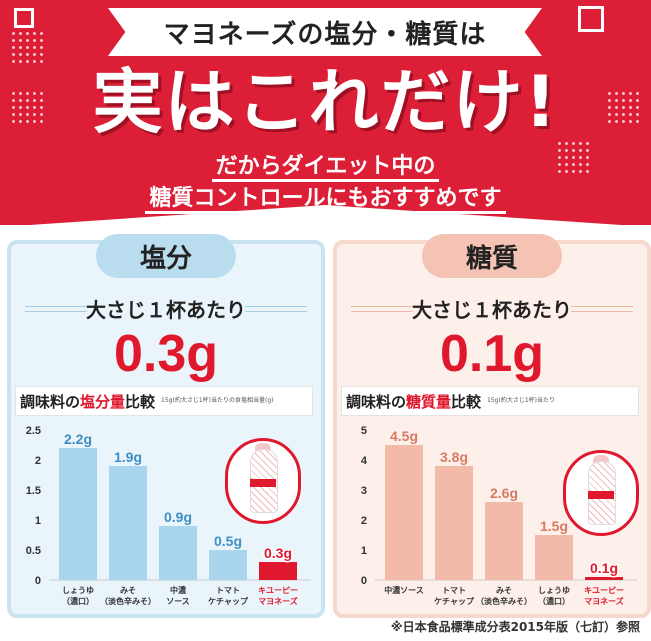  What do you see at coordinates (278, 553) in the screenshot?
I see `data-label: 0.3g` at bounding box center [278, 553].